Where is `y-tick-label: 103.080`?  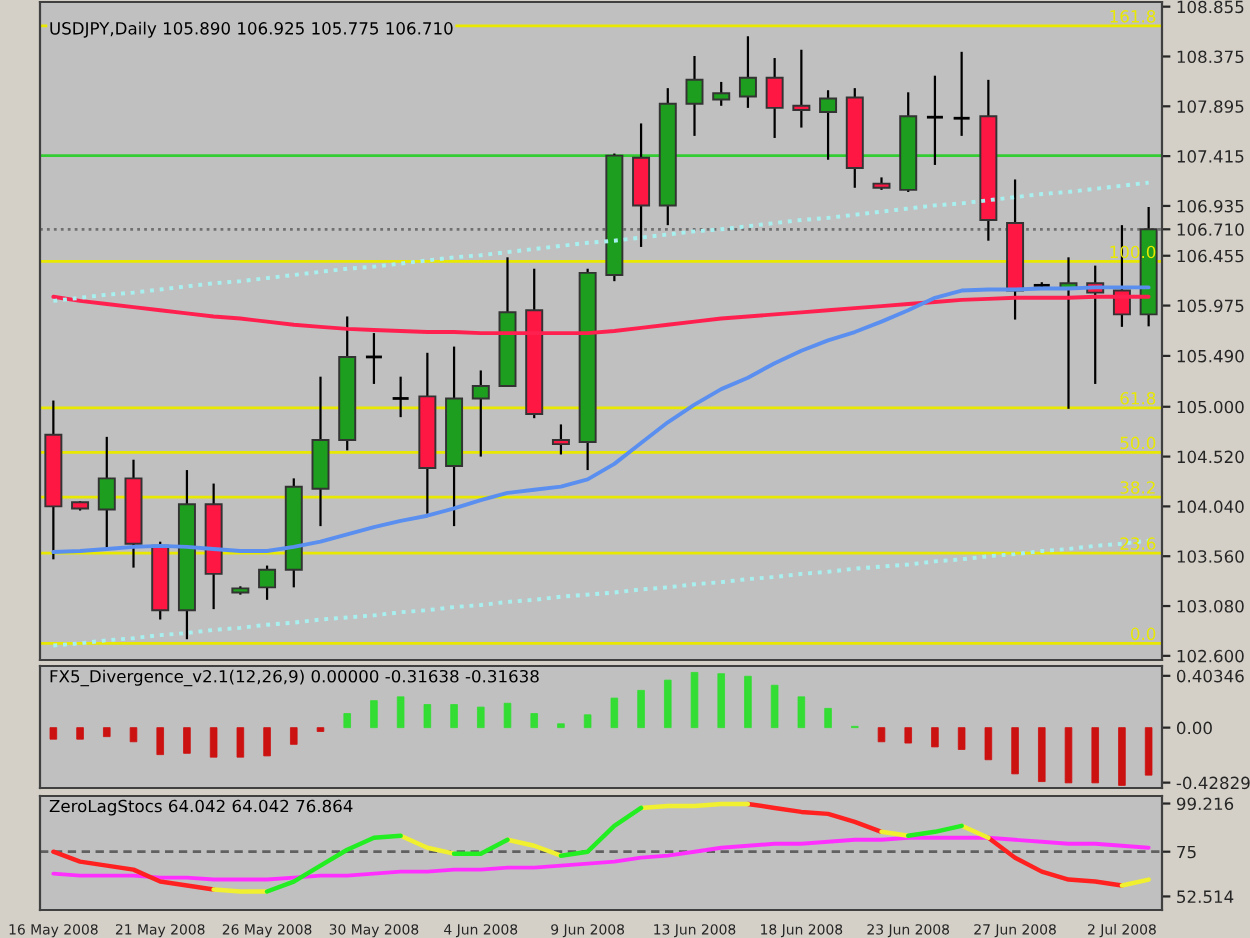
y-tick-label: 103.080 is located at coordinates (1210, 606).